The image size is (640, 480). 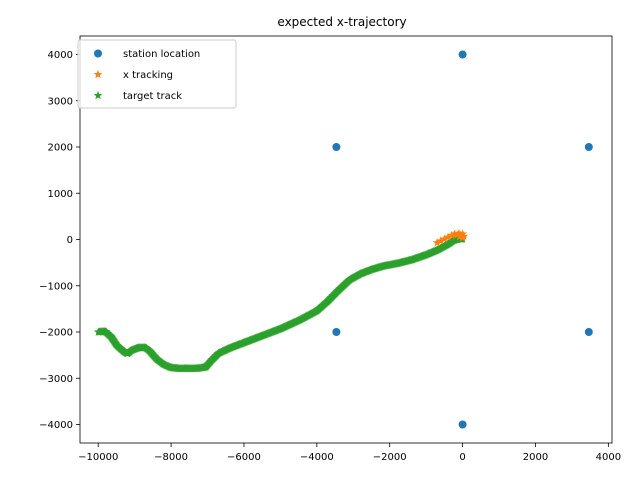 What do you see at coordinates (244, 457) in the screenshot?
I see `x-tick-label: −6000` at bounding box center [244, 457].